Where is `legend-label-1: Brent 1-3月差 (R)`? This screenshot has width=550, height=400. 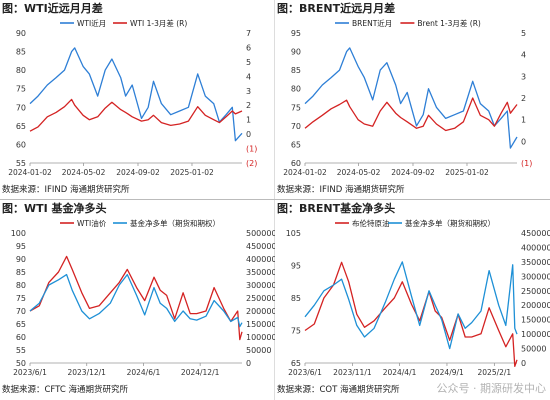
legend-label-1: Brent 1-3月差 (R) is located at coordinates (449, 23).